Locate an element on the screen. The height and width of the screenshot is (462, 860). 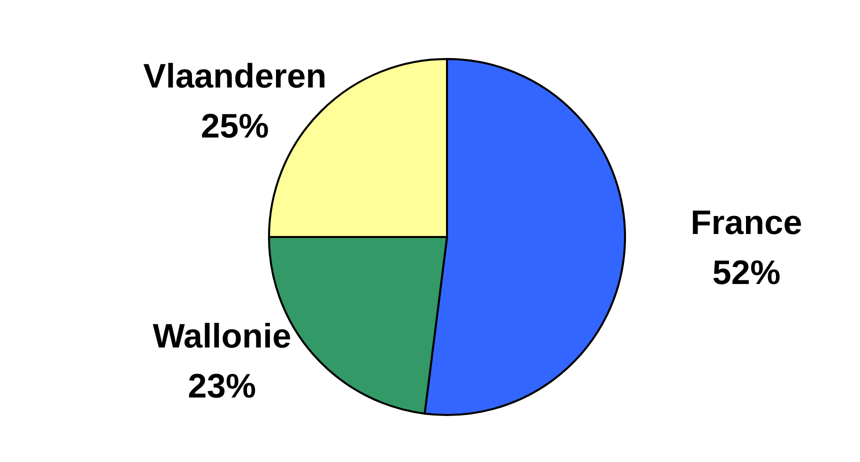
slice-label: France is located at coordinates (746, 223).